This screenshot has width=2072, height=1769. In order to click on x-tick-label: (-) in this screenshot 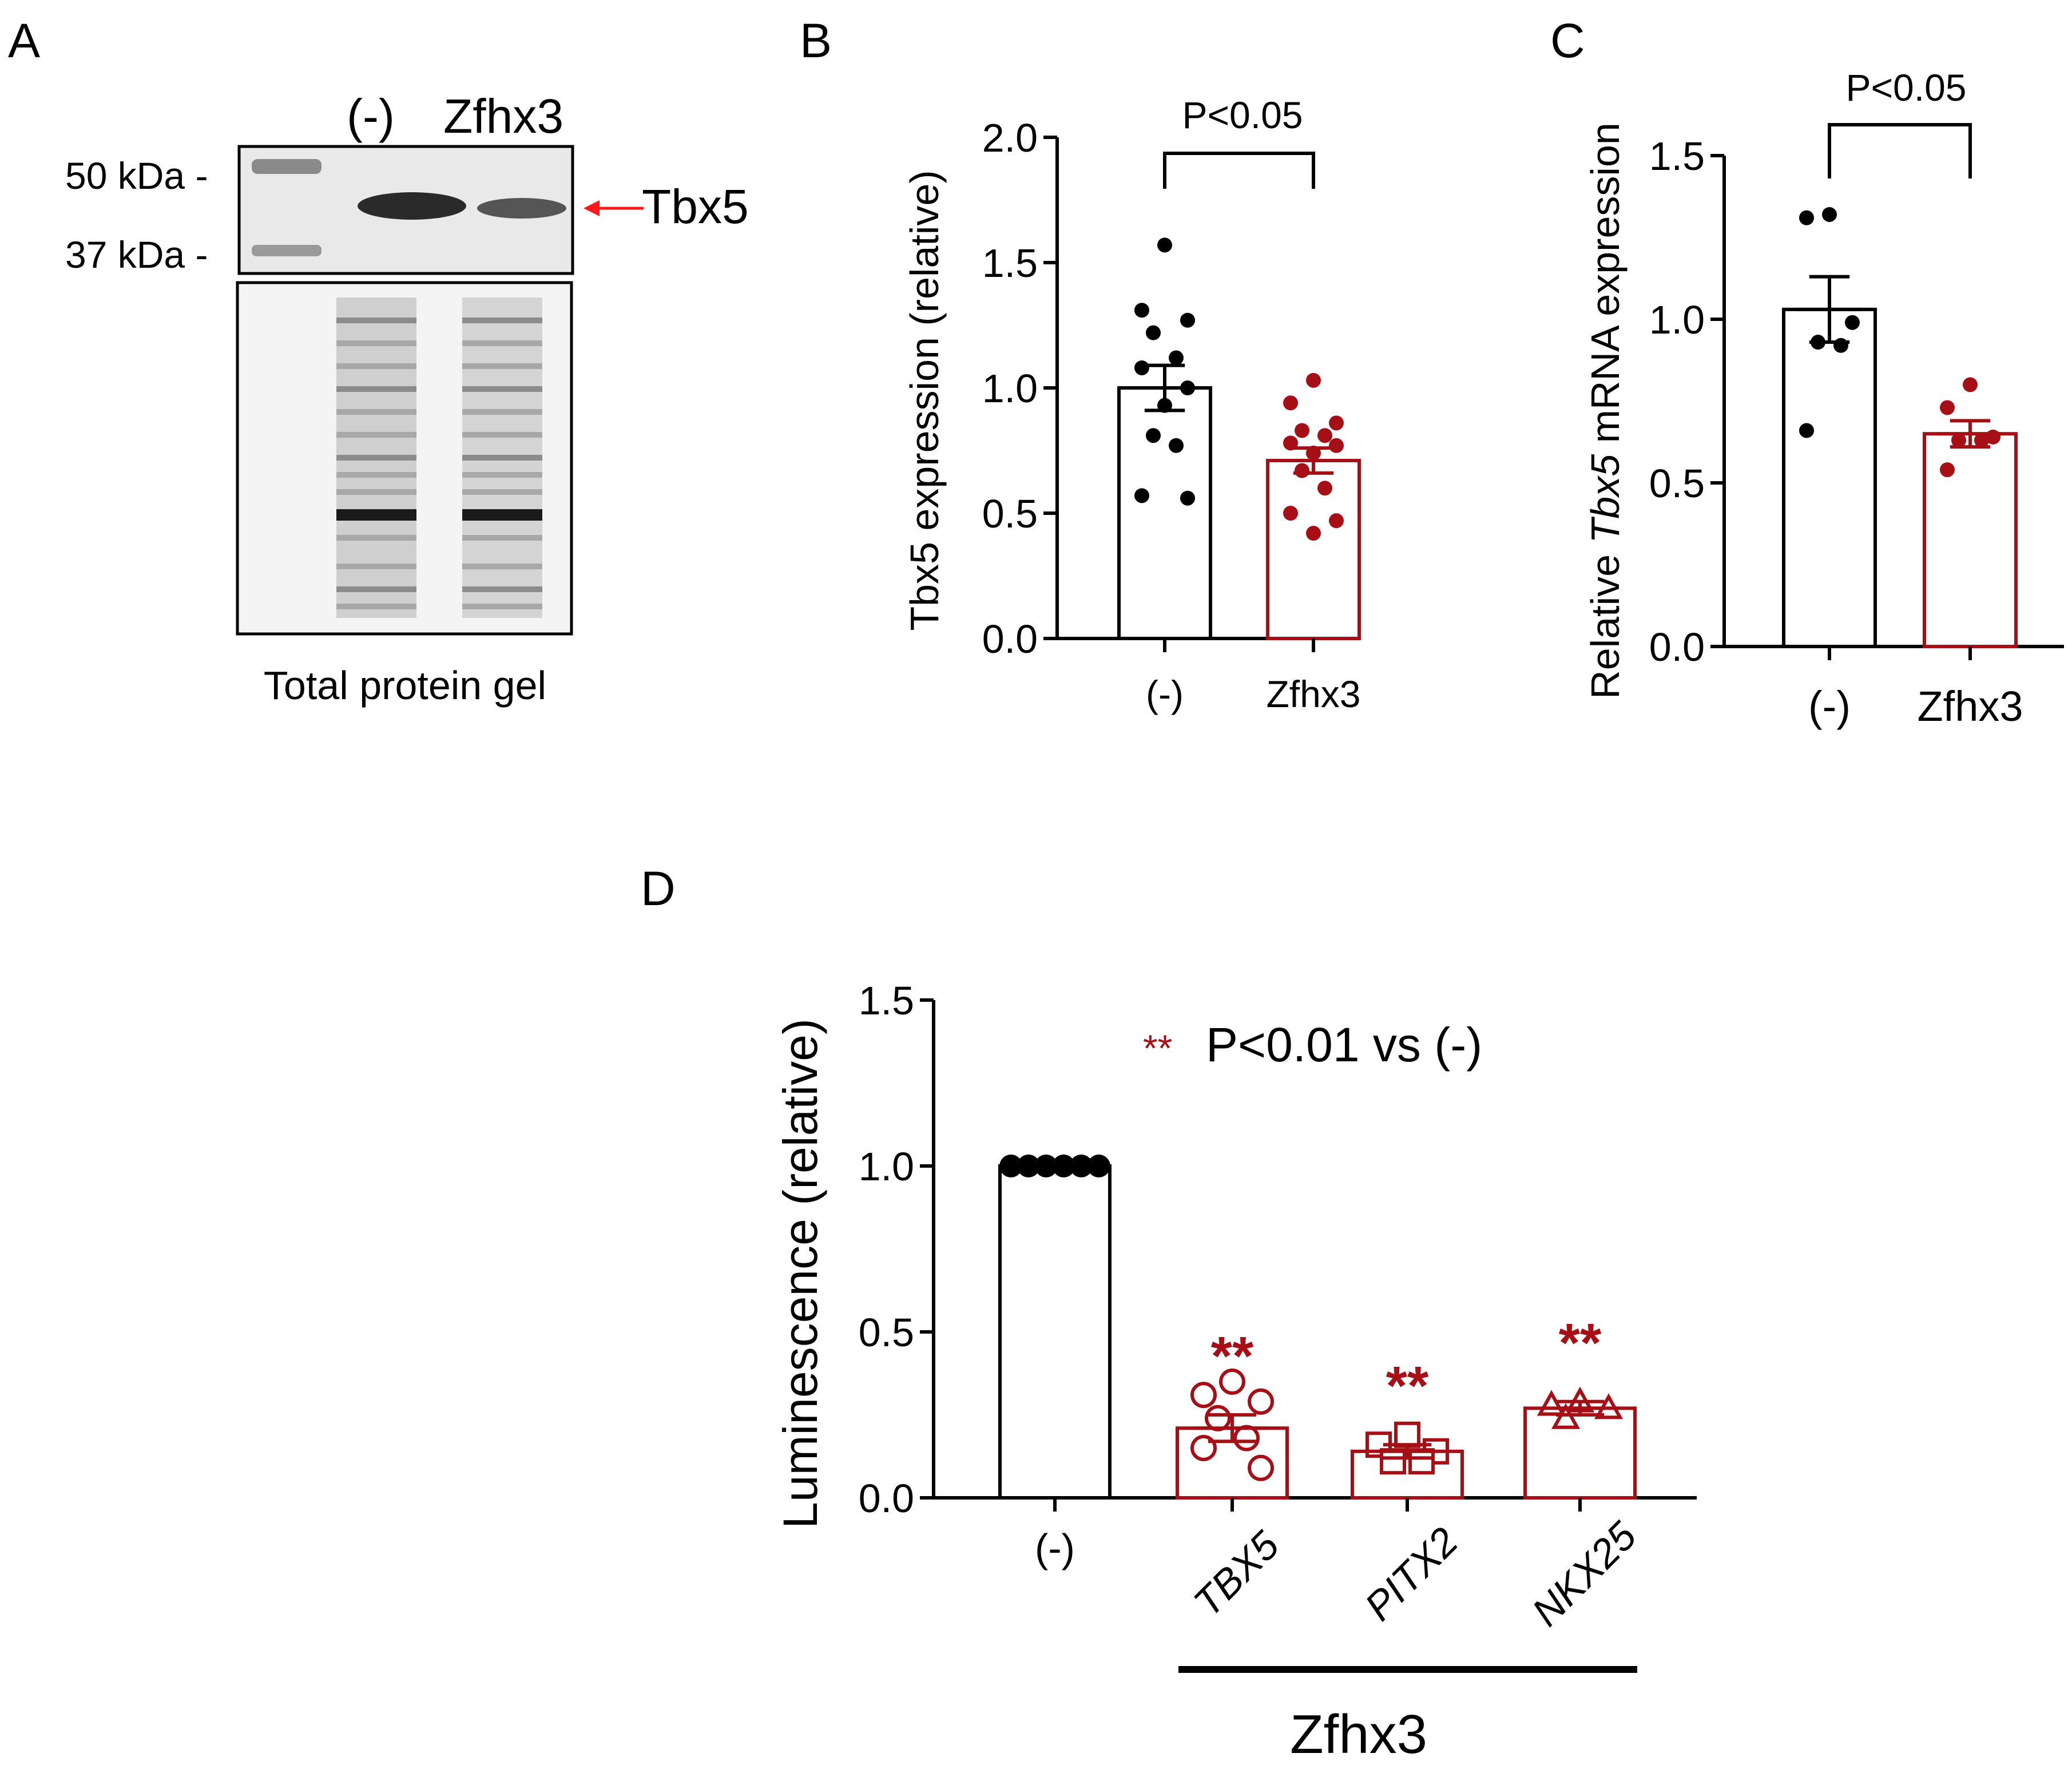, I will do `click(1829, 706)`.